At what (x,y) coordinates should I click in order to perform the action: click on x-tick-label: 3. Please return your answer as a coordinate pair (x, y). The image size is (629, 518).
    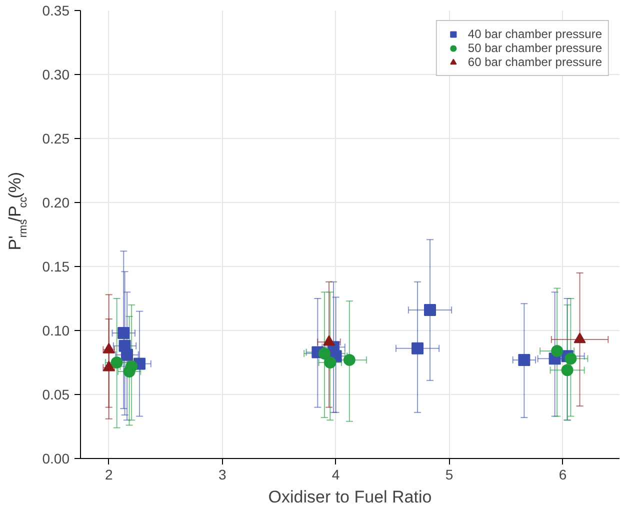
    Looking at the image, I should click on (222, 474).